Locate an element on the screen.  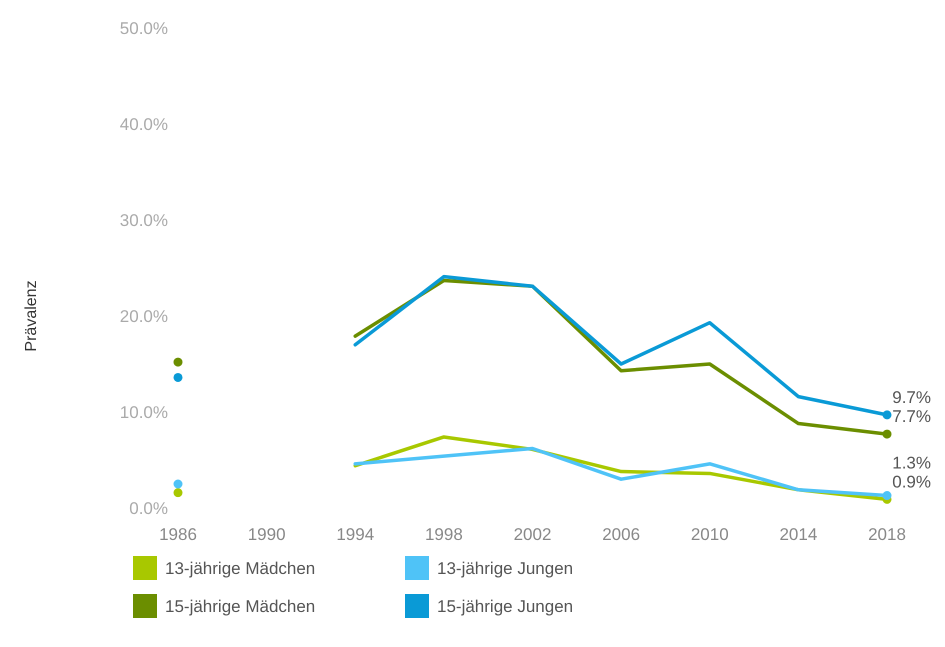
data-label: 7.7% is located at coordinates (911, 416).